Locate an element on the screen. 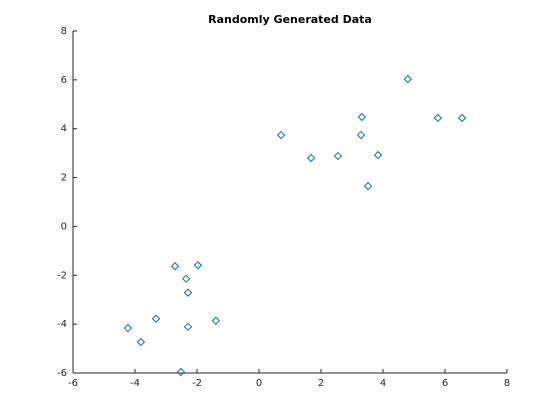 Image resolution: width=560 pixels, height=420 pixels. y-tick-label: 8 is located at coordinates (64, 31).